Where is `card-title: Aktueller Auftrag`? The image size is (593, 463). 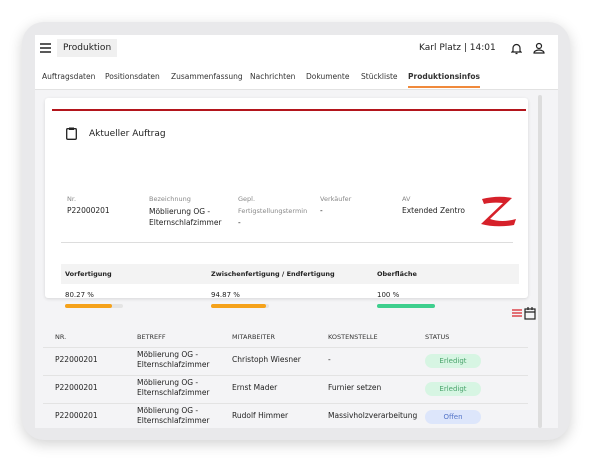 card-title: Aktueller Auftrag is located at coordinates (127, 134).